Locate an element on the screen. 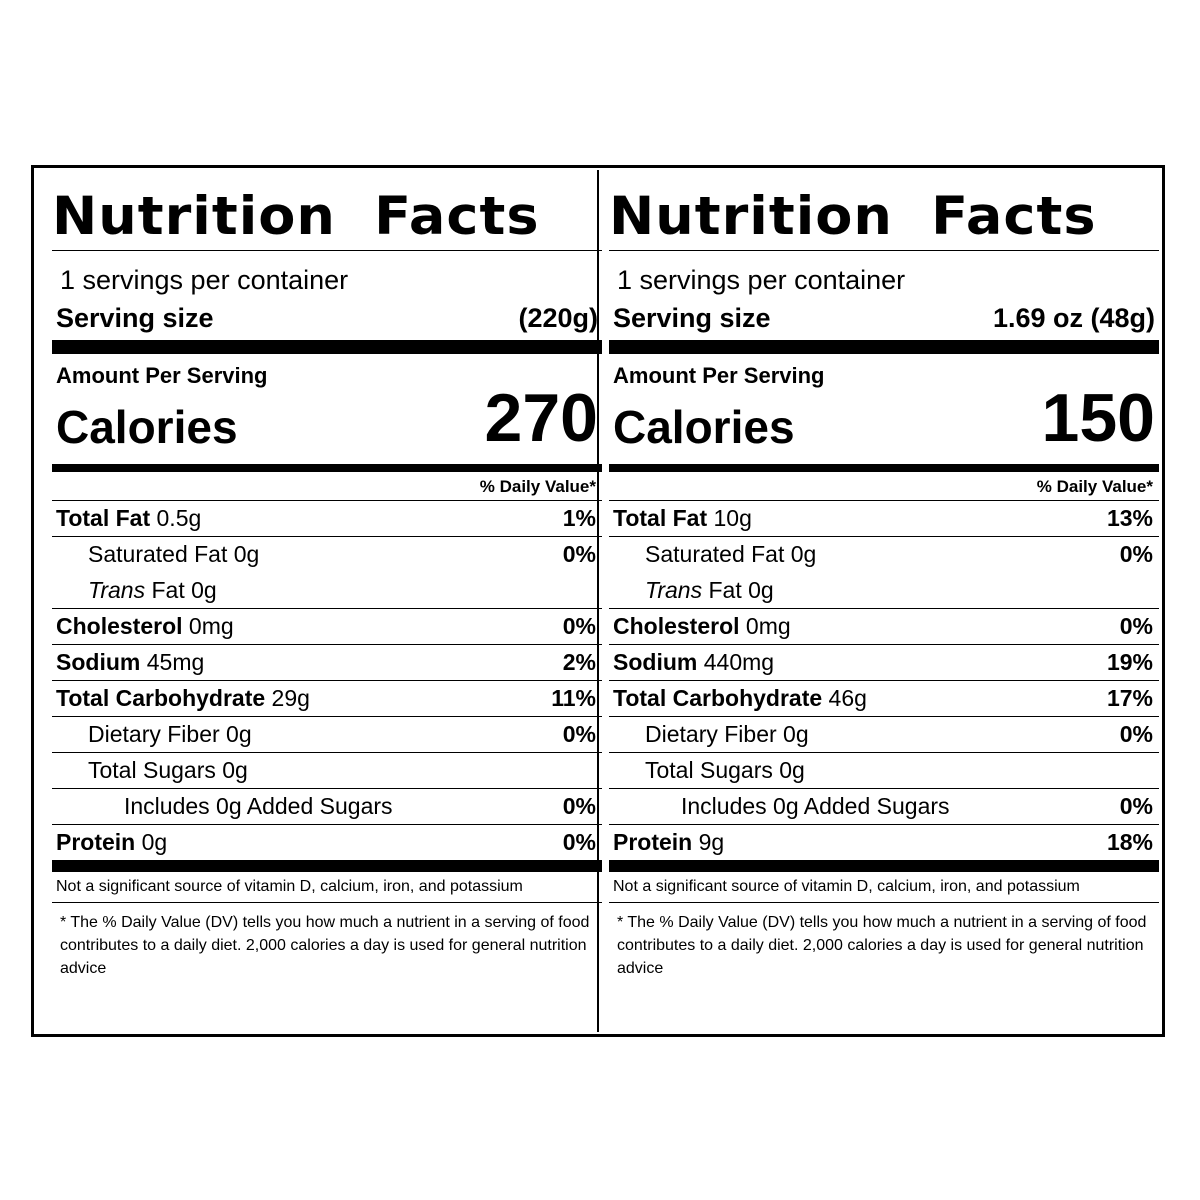 This screenshot has width=1200, height=1200. medium-rule is located at coordinates (327, 468).